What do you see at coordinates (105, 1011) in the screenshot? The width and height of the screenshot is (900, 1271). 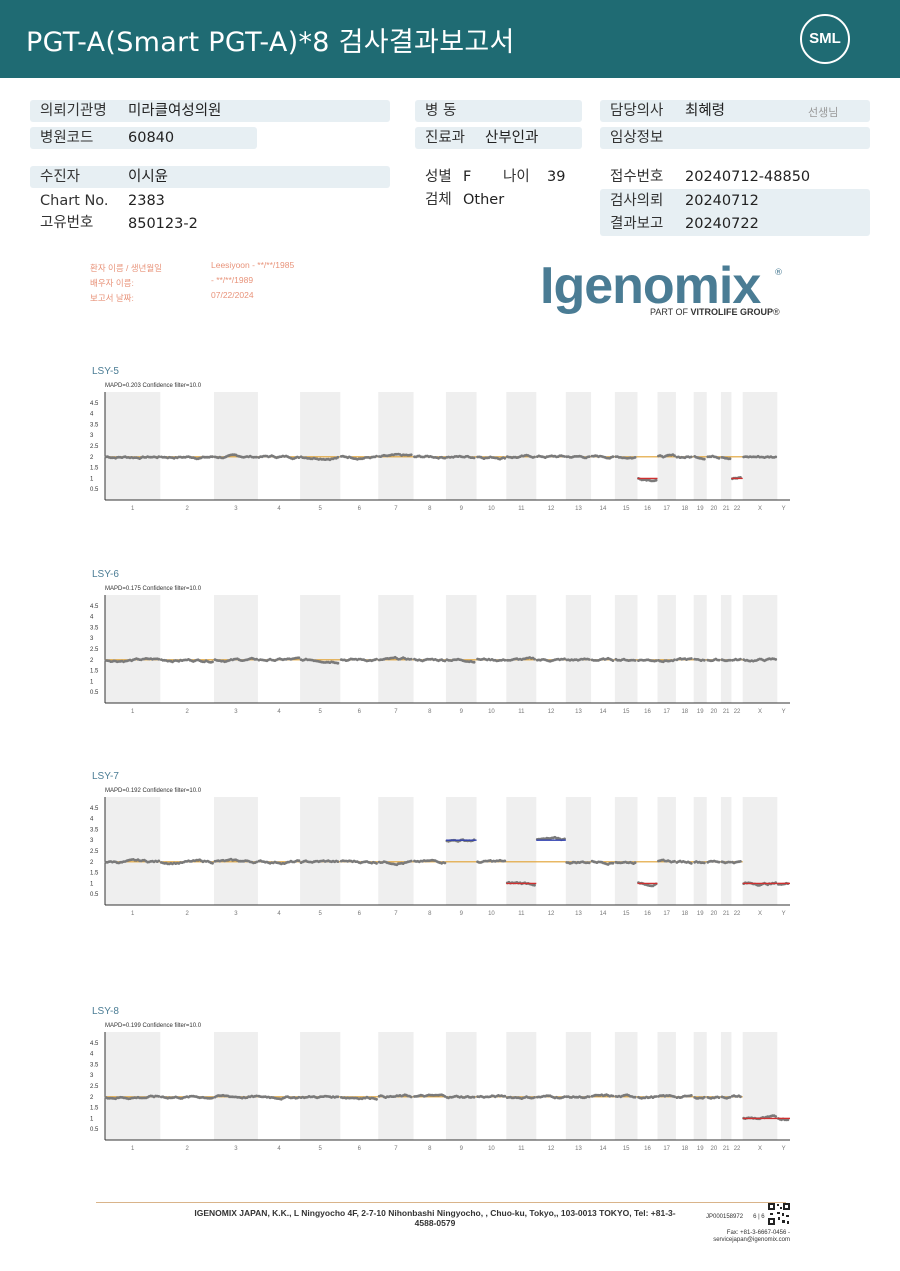 I see `plot-title: LSY-8` at bounding box center [105, 1011].